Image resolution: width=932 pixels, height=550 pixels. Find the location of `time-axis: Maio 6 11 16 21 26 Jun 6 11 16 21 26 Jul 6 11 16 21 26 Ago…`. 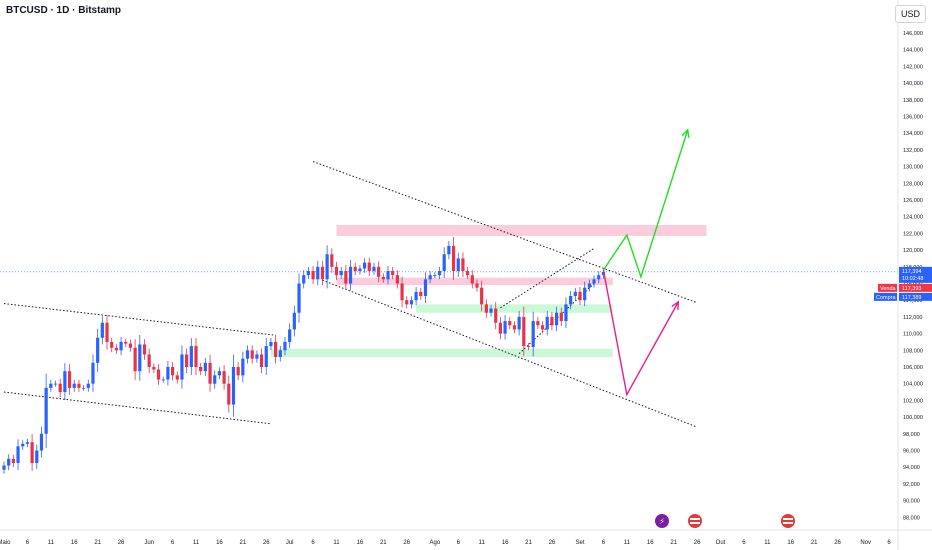

time-axis: Maio 6 11 16 21 26 Jun 6 11 16 21 26 Jul 6 11 16 21 26 Ago… is located at coordinates (445, 543).